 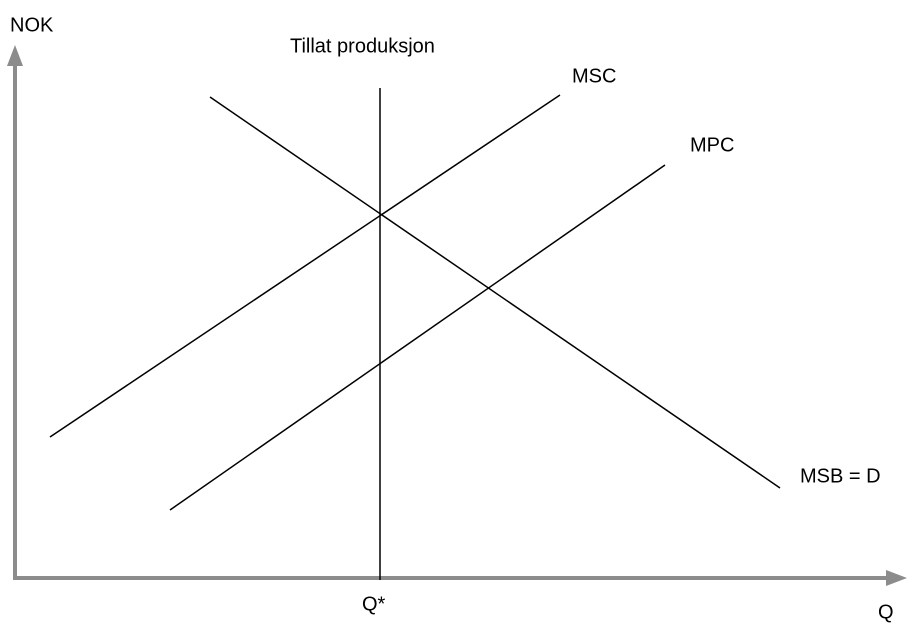 I want to click on q-star-label: Q*, so click(x=374, y=604).